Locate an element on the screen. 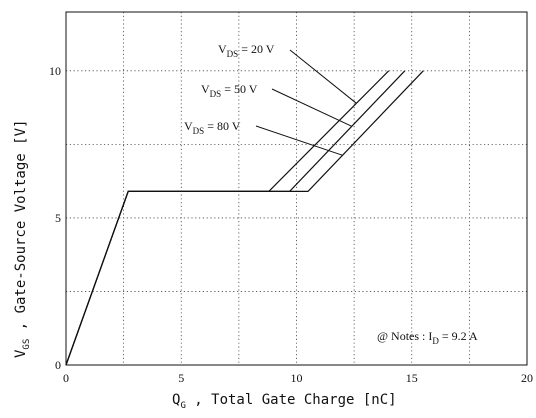  x-axis-title: QG , Total Gate Charge [nC] is located at coordinates (284, 401).